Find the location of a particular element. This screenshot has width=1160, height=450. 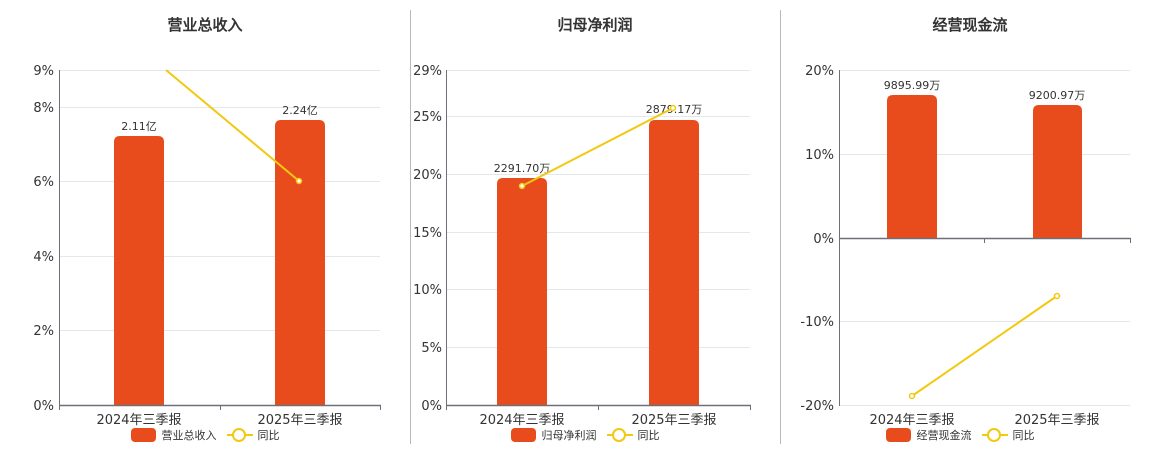

x-axis-labels: 2024年三季报 2025年三季报 is located at coordinates (219, 420).